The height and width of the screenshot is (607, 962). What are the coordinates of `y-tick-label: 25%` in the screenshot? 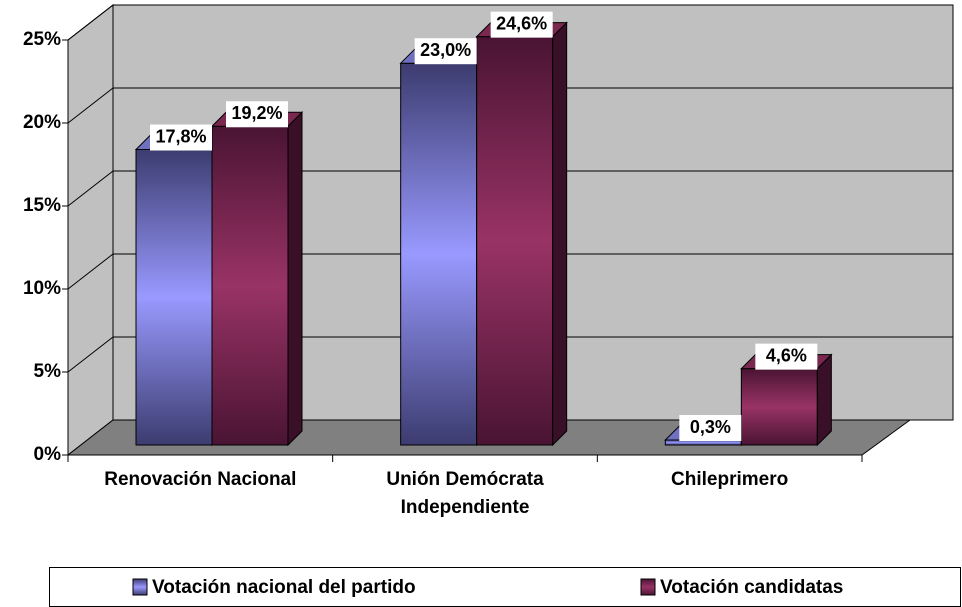 It's located at (42, 39).